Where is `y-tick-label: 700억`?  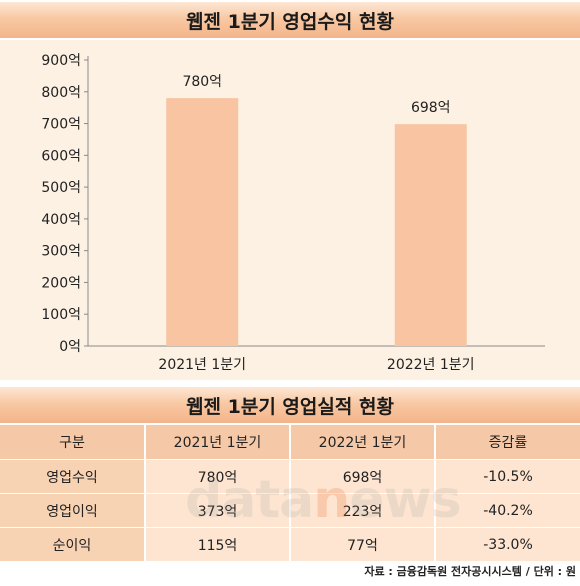 y-tick-label: 700억 is located at coordinates (61, 125).